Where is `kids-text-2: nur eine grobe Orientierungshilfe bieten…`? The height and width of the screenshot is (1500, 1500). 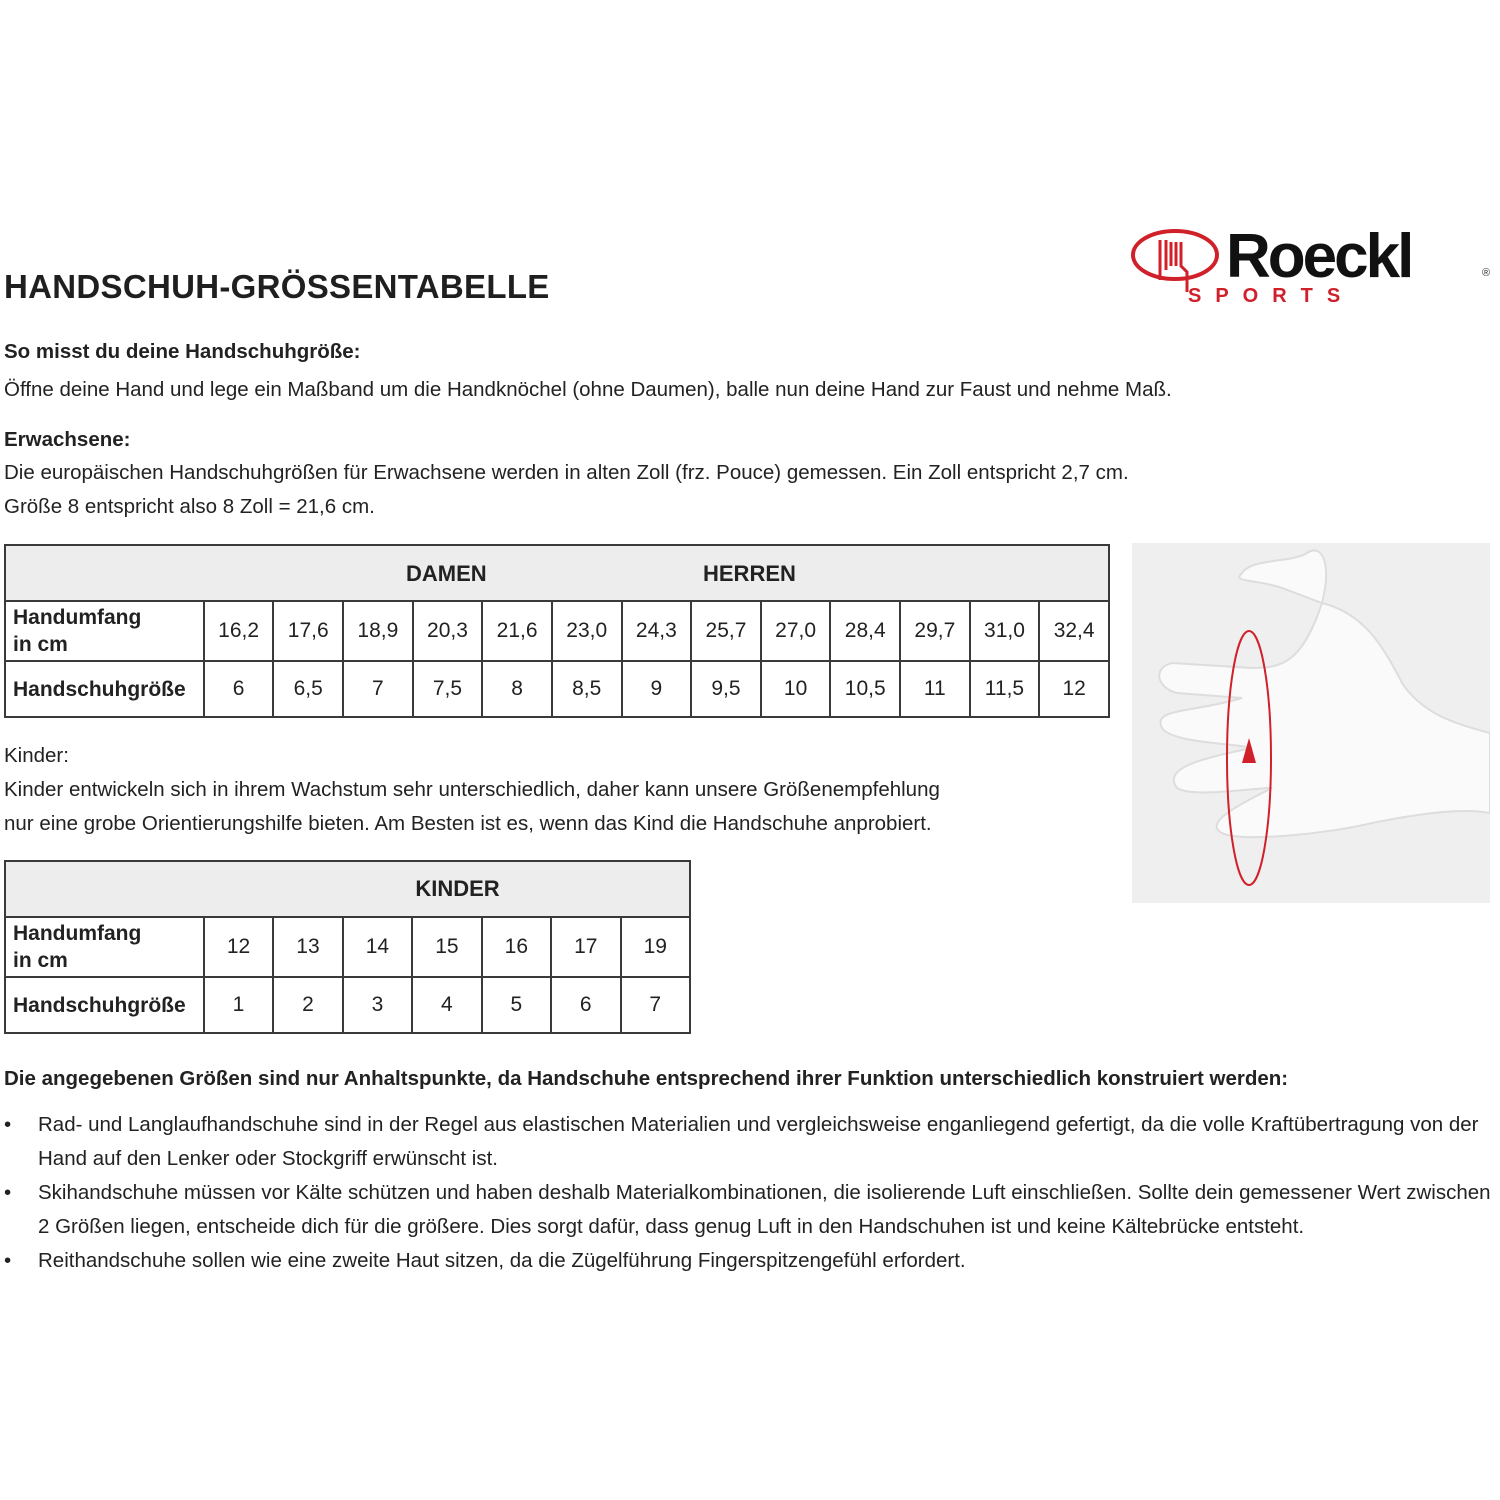 kids-text-2: nur eine grobe Orientierungshilfe bieten… is located at coordinates (468, 823).